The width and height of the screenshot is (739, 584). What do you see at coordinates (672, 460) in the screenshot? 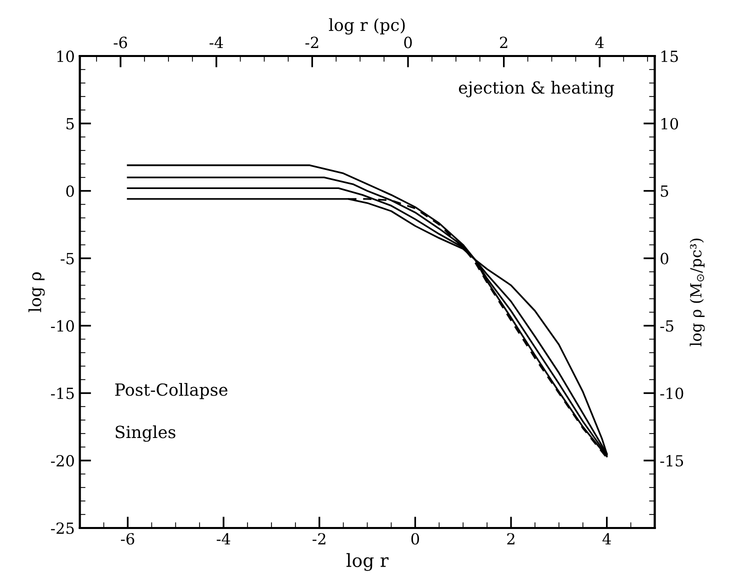
I see `y2-tick-label: -15` at bounding box center [672, 460].